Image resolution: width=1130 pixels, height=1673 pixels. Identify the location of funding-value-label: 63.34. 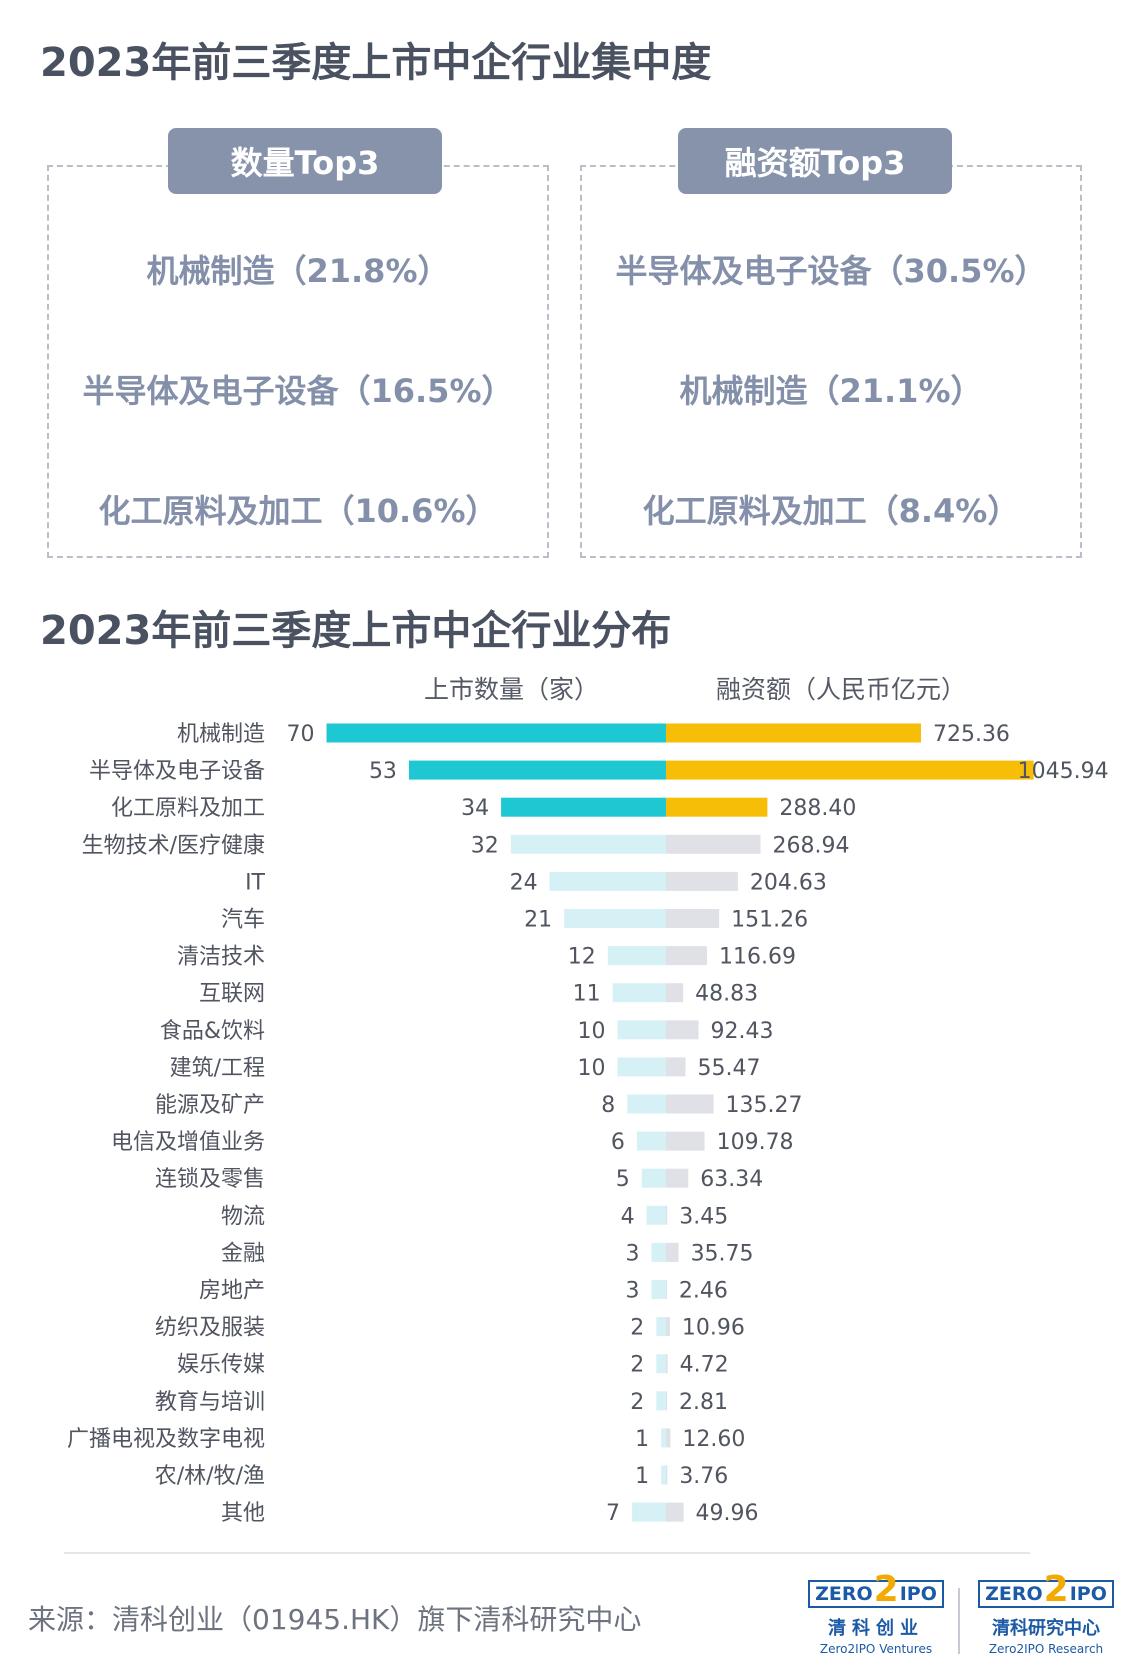
(731, 1179).